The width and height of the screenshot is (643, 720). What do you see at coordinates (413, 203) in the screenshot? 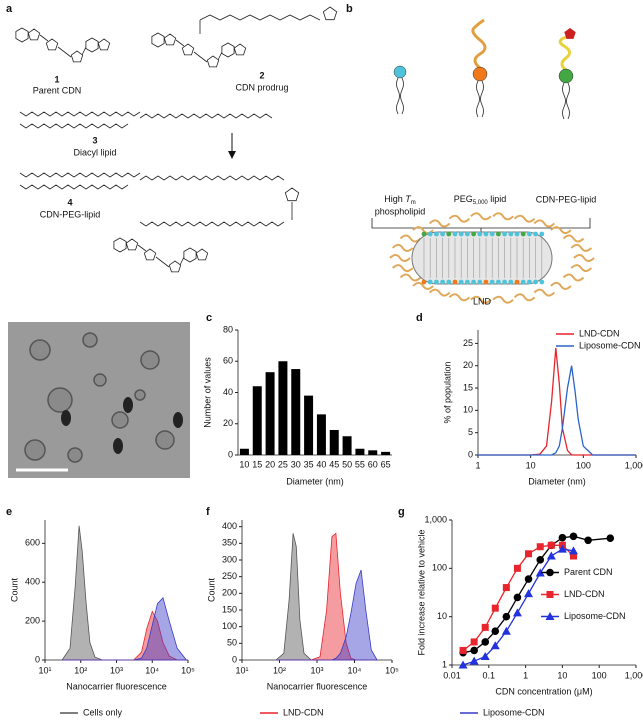
I see `label-part: m` at bounding box center [413, 203].